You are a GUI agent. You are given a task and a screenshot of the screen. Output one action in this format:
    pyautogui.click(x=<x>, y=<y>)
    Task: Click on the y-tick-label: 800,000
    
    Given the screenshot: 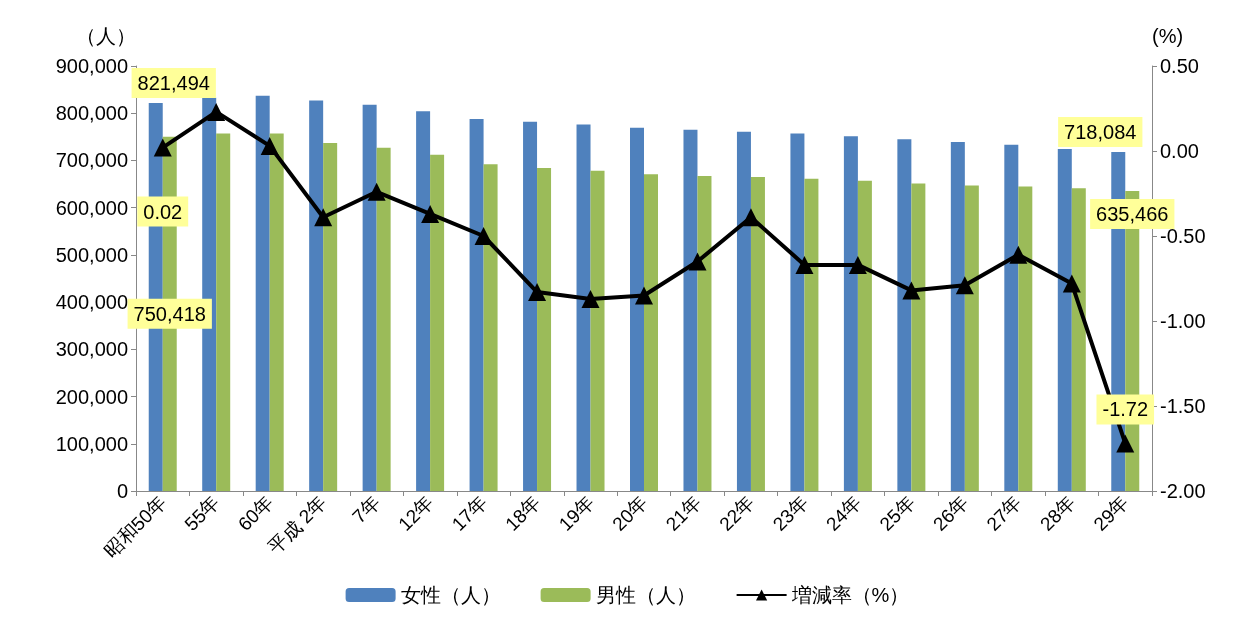 What is the action you would take?
    pyautogui.click(x=91, y=113)
    